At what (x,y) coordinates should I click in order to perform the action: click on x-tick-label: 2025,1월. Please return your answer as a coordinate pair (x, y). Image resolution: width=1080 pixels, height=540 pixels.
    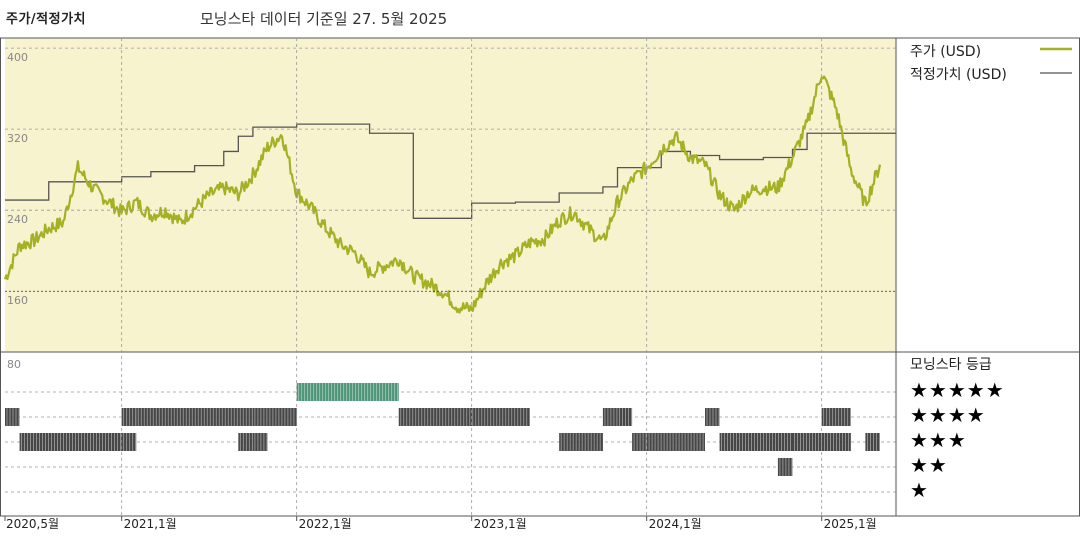
    Looking at the image, I should click on (850, 524).